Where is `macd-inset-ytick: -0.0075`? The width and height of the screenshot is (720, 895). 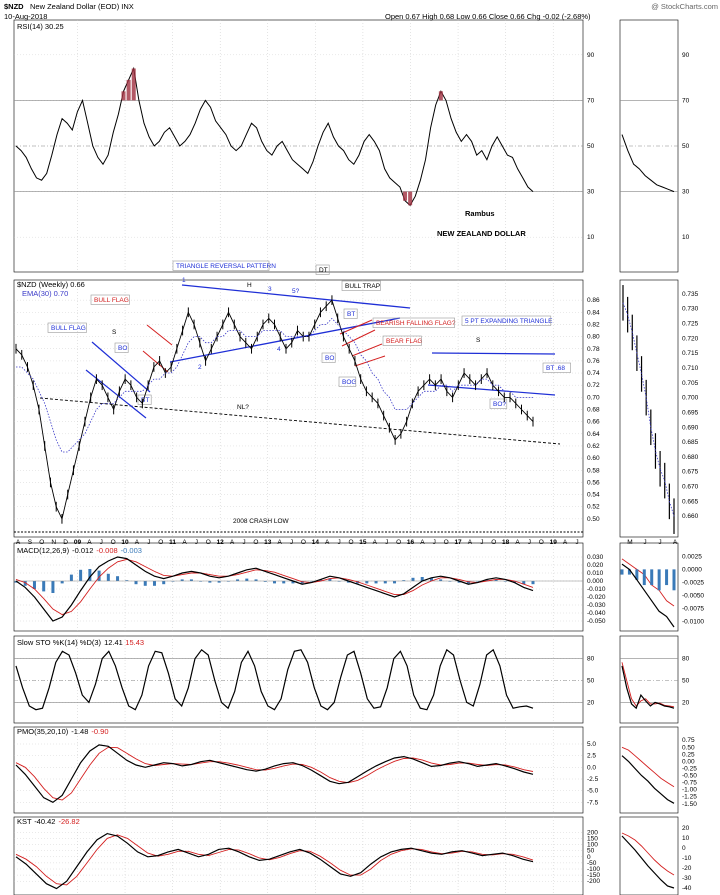 macd-inset-ytick: -0.0075 is located at coordinates (693, 609).